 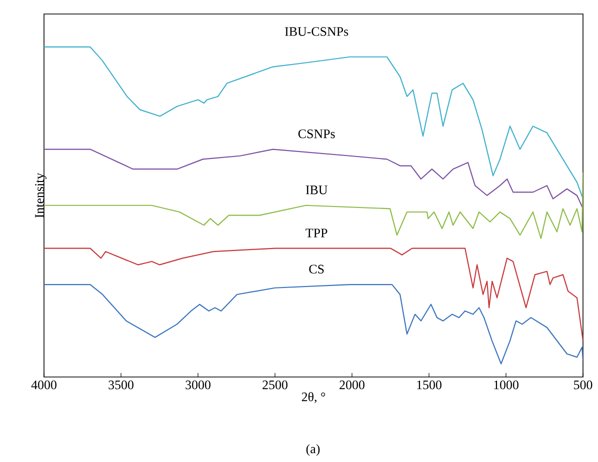 What do you see at coordinates (40, 195) in the screenshot?
I see `y-axis-title: Intensity` at bounding box center [40, 195].